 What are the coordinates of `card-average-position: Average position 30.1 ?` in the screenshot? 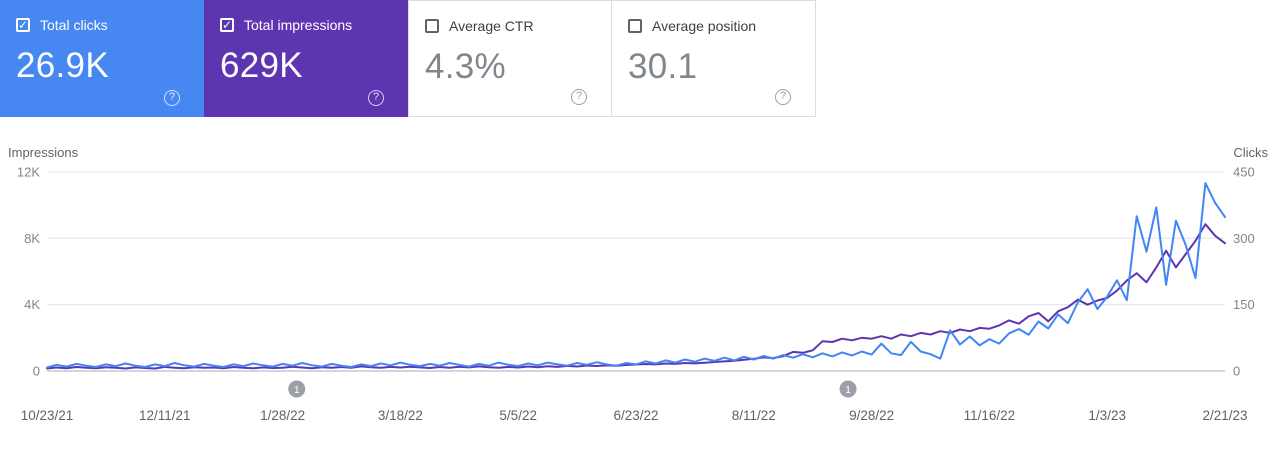 It's located at (714, 58).